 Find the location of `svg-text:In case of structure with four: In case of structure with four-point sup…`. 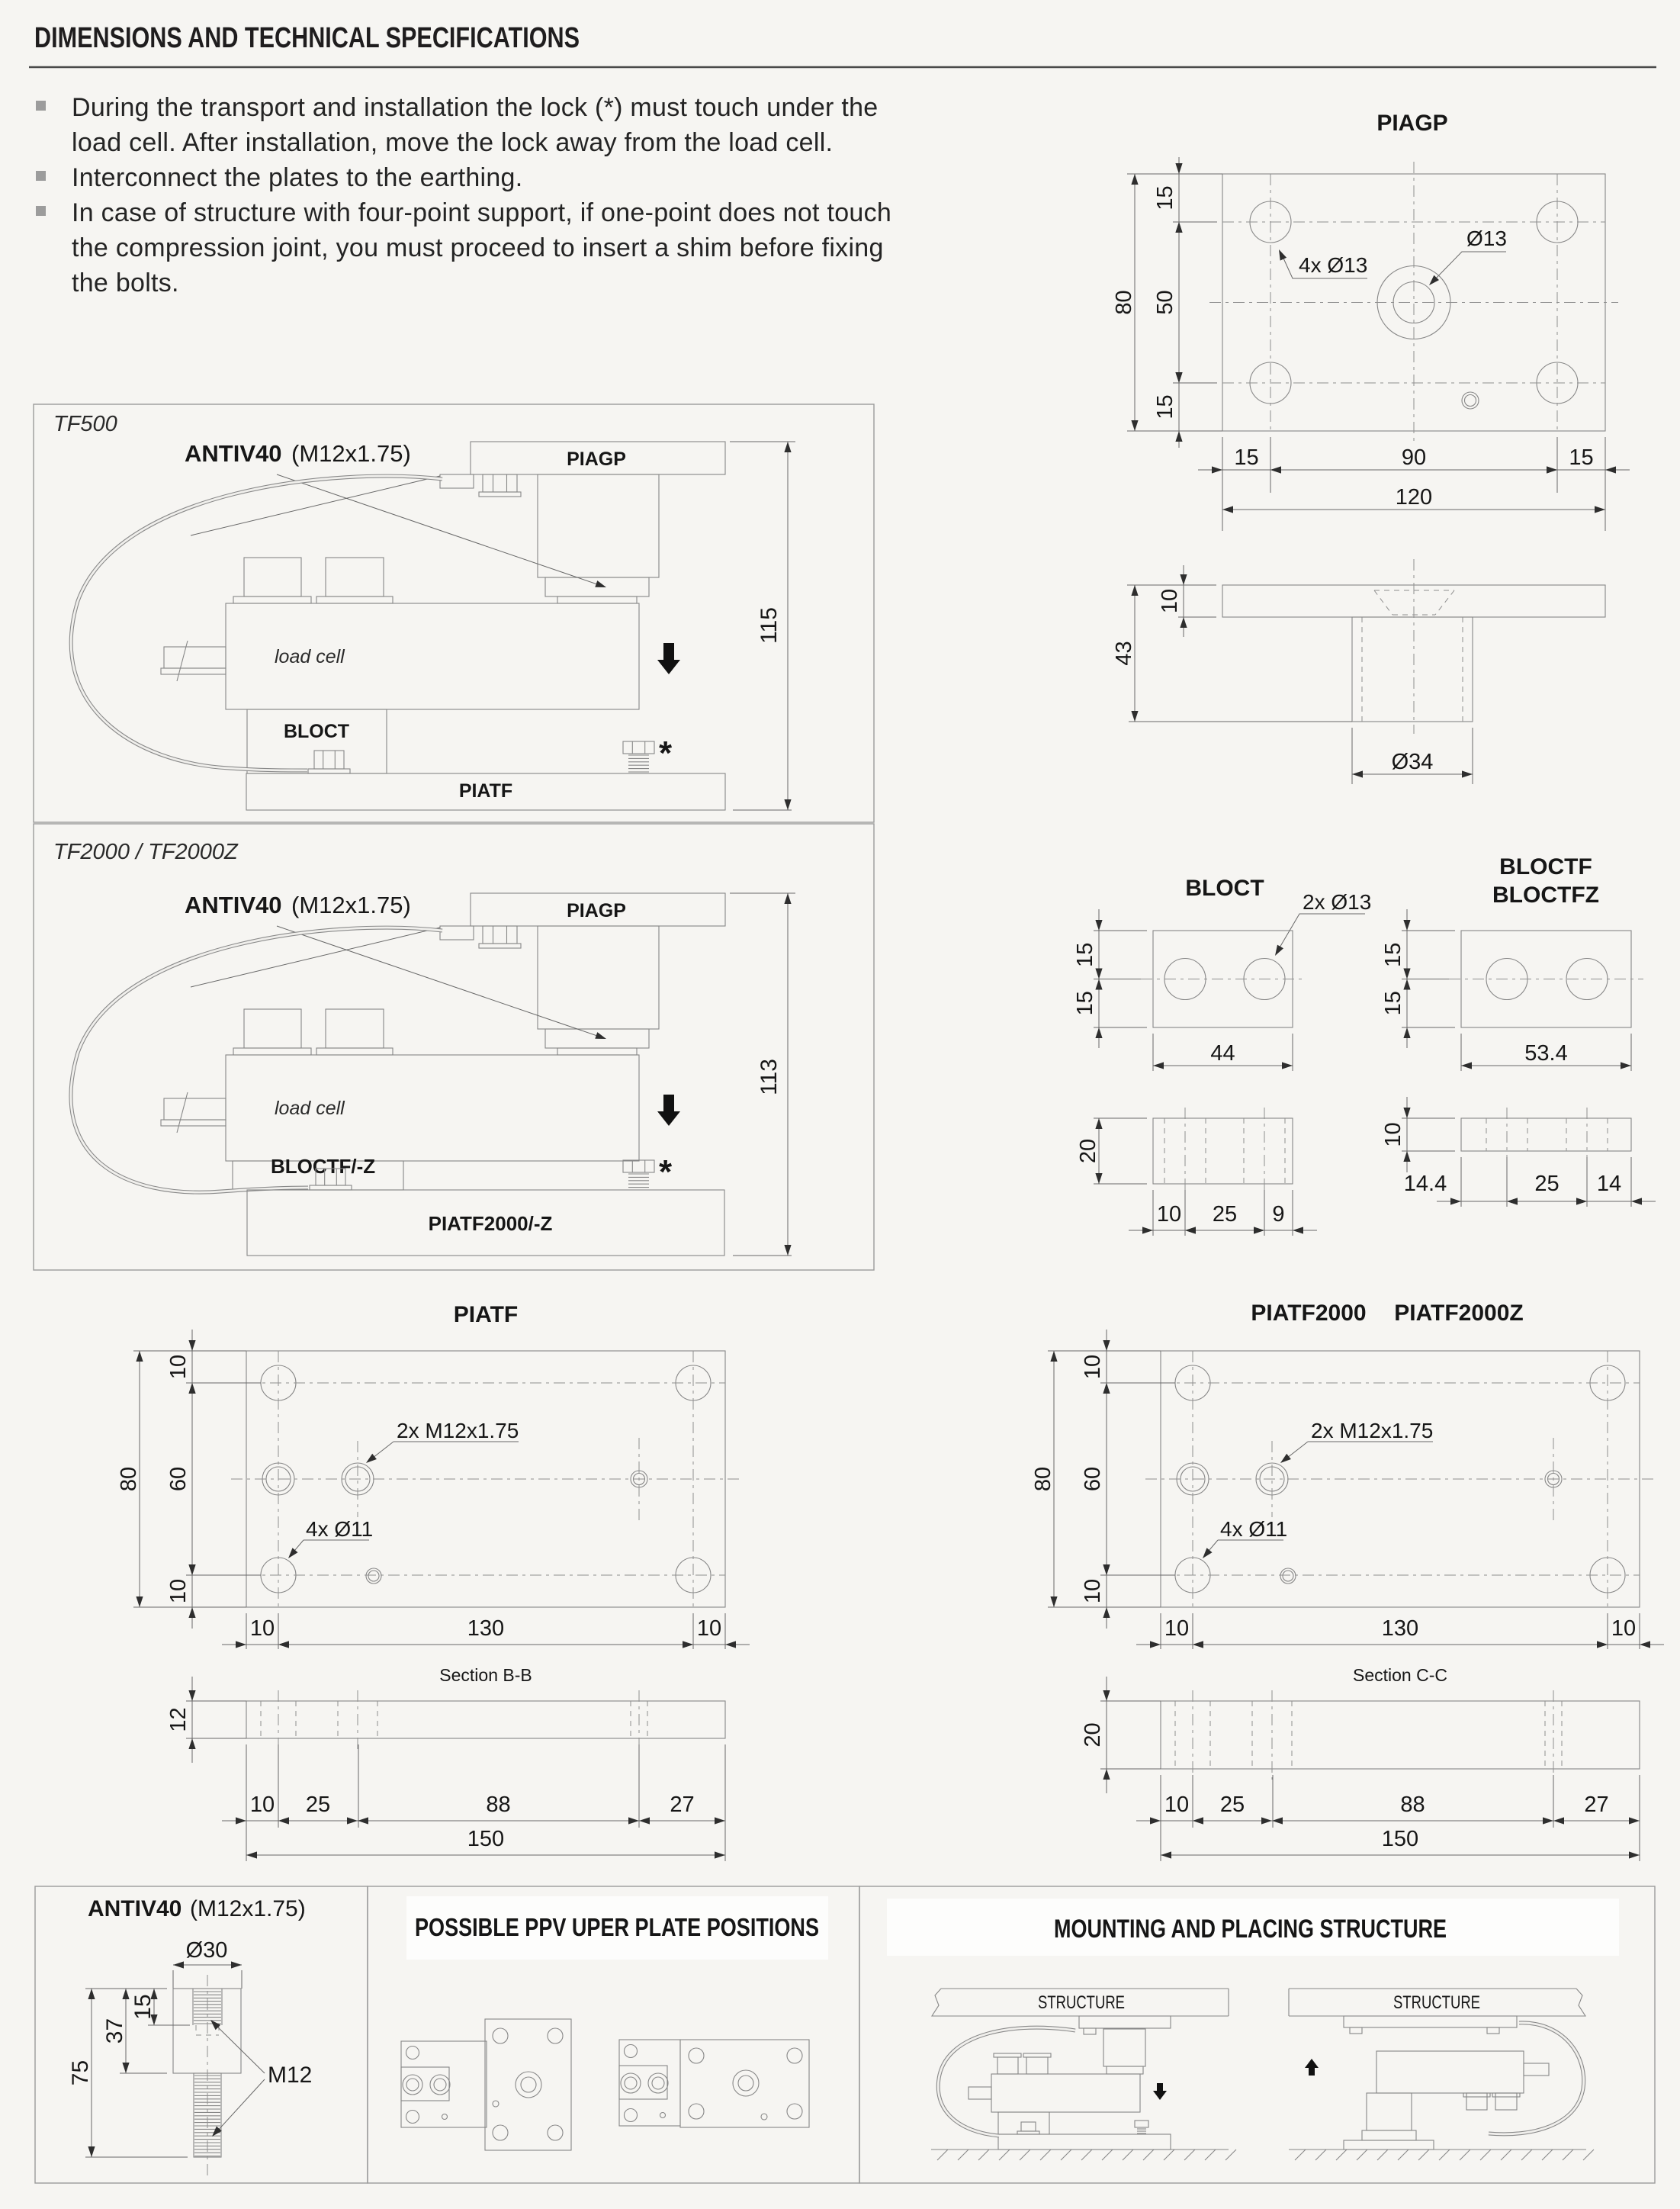

svg-text:In case of structure with four: In case of structure with four-point sup… is located at coordinates (481, 212).